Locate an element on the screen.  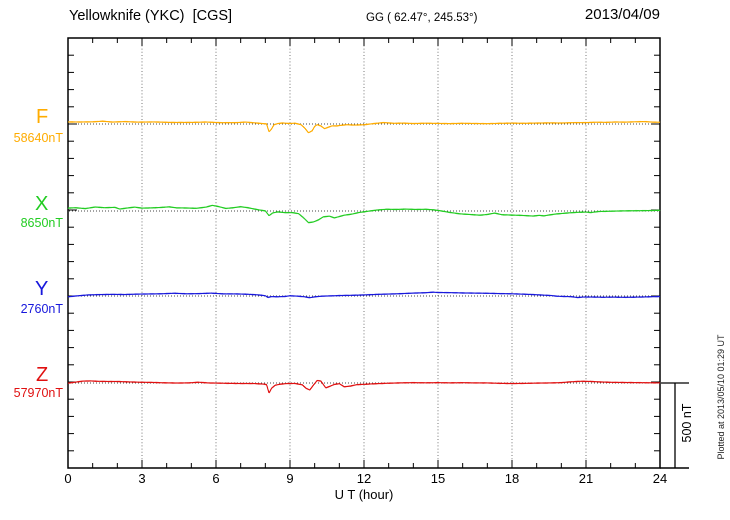
channel-baseline-x: 8650nT is located at coordinates (41, 223).